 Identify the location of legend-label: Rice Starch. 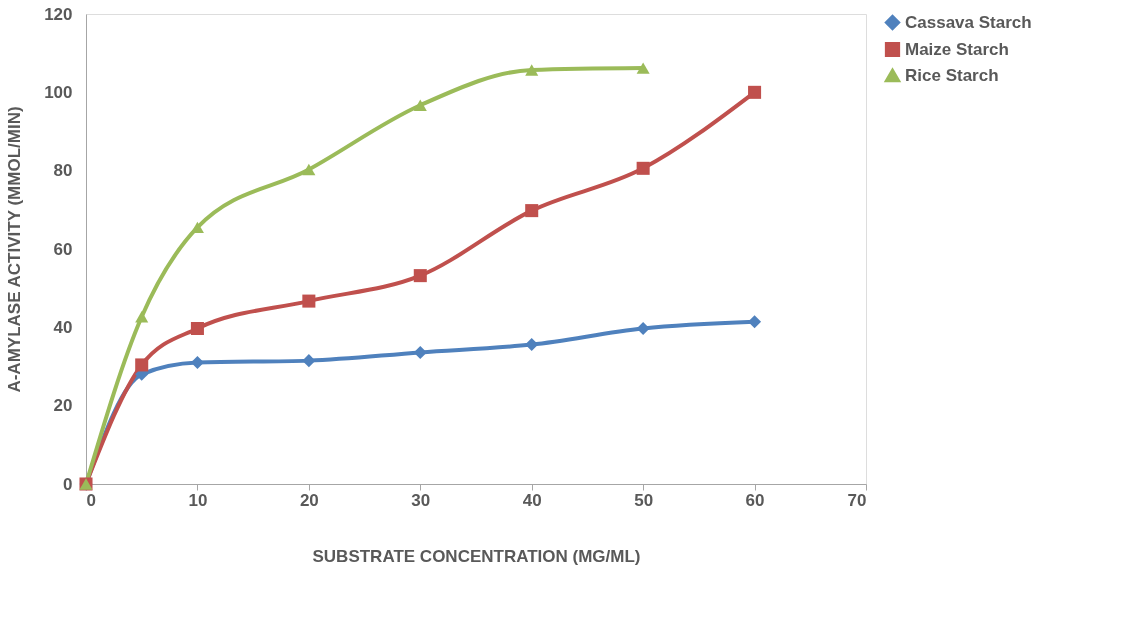
(952, 75).